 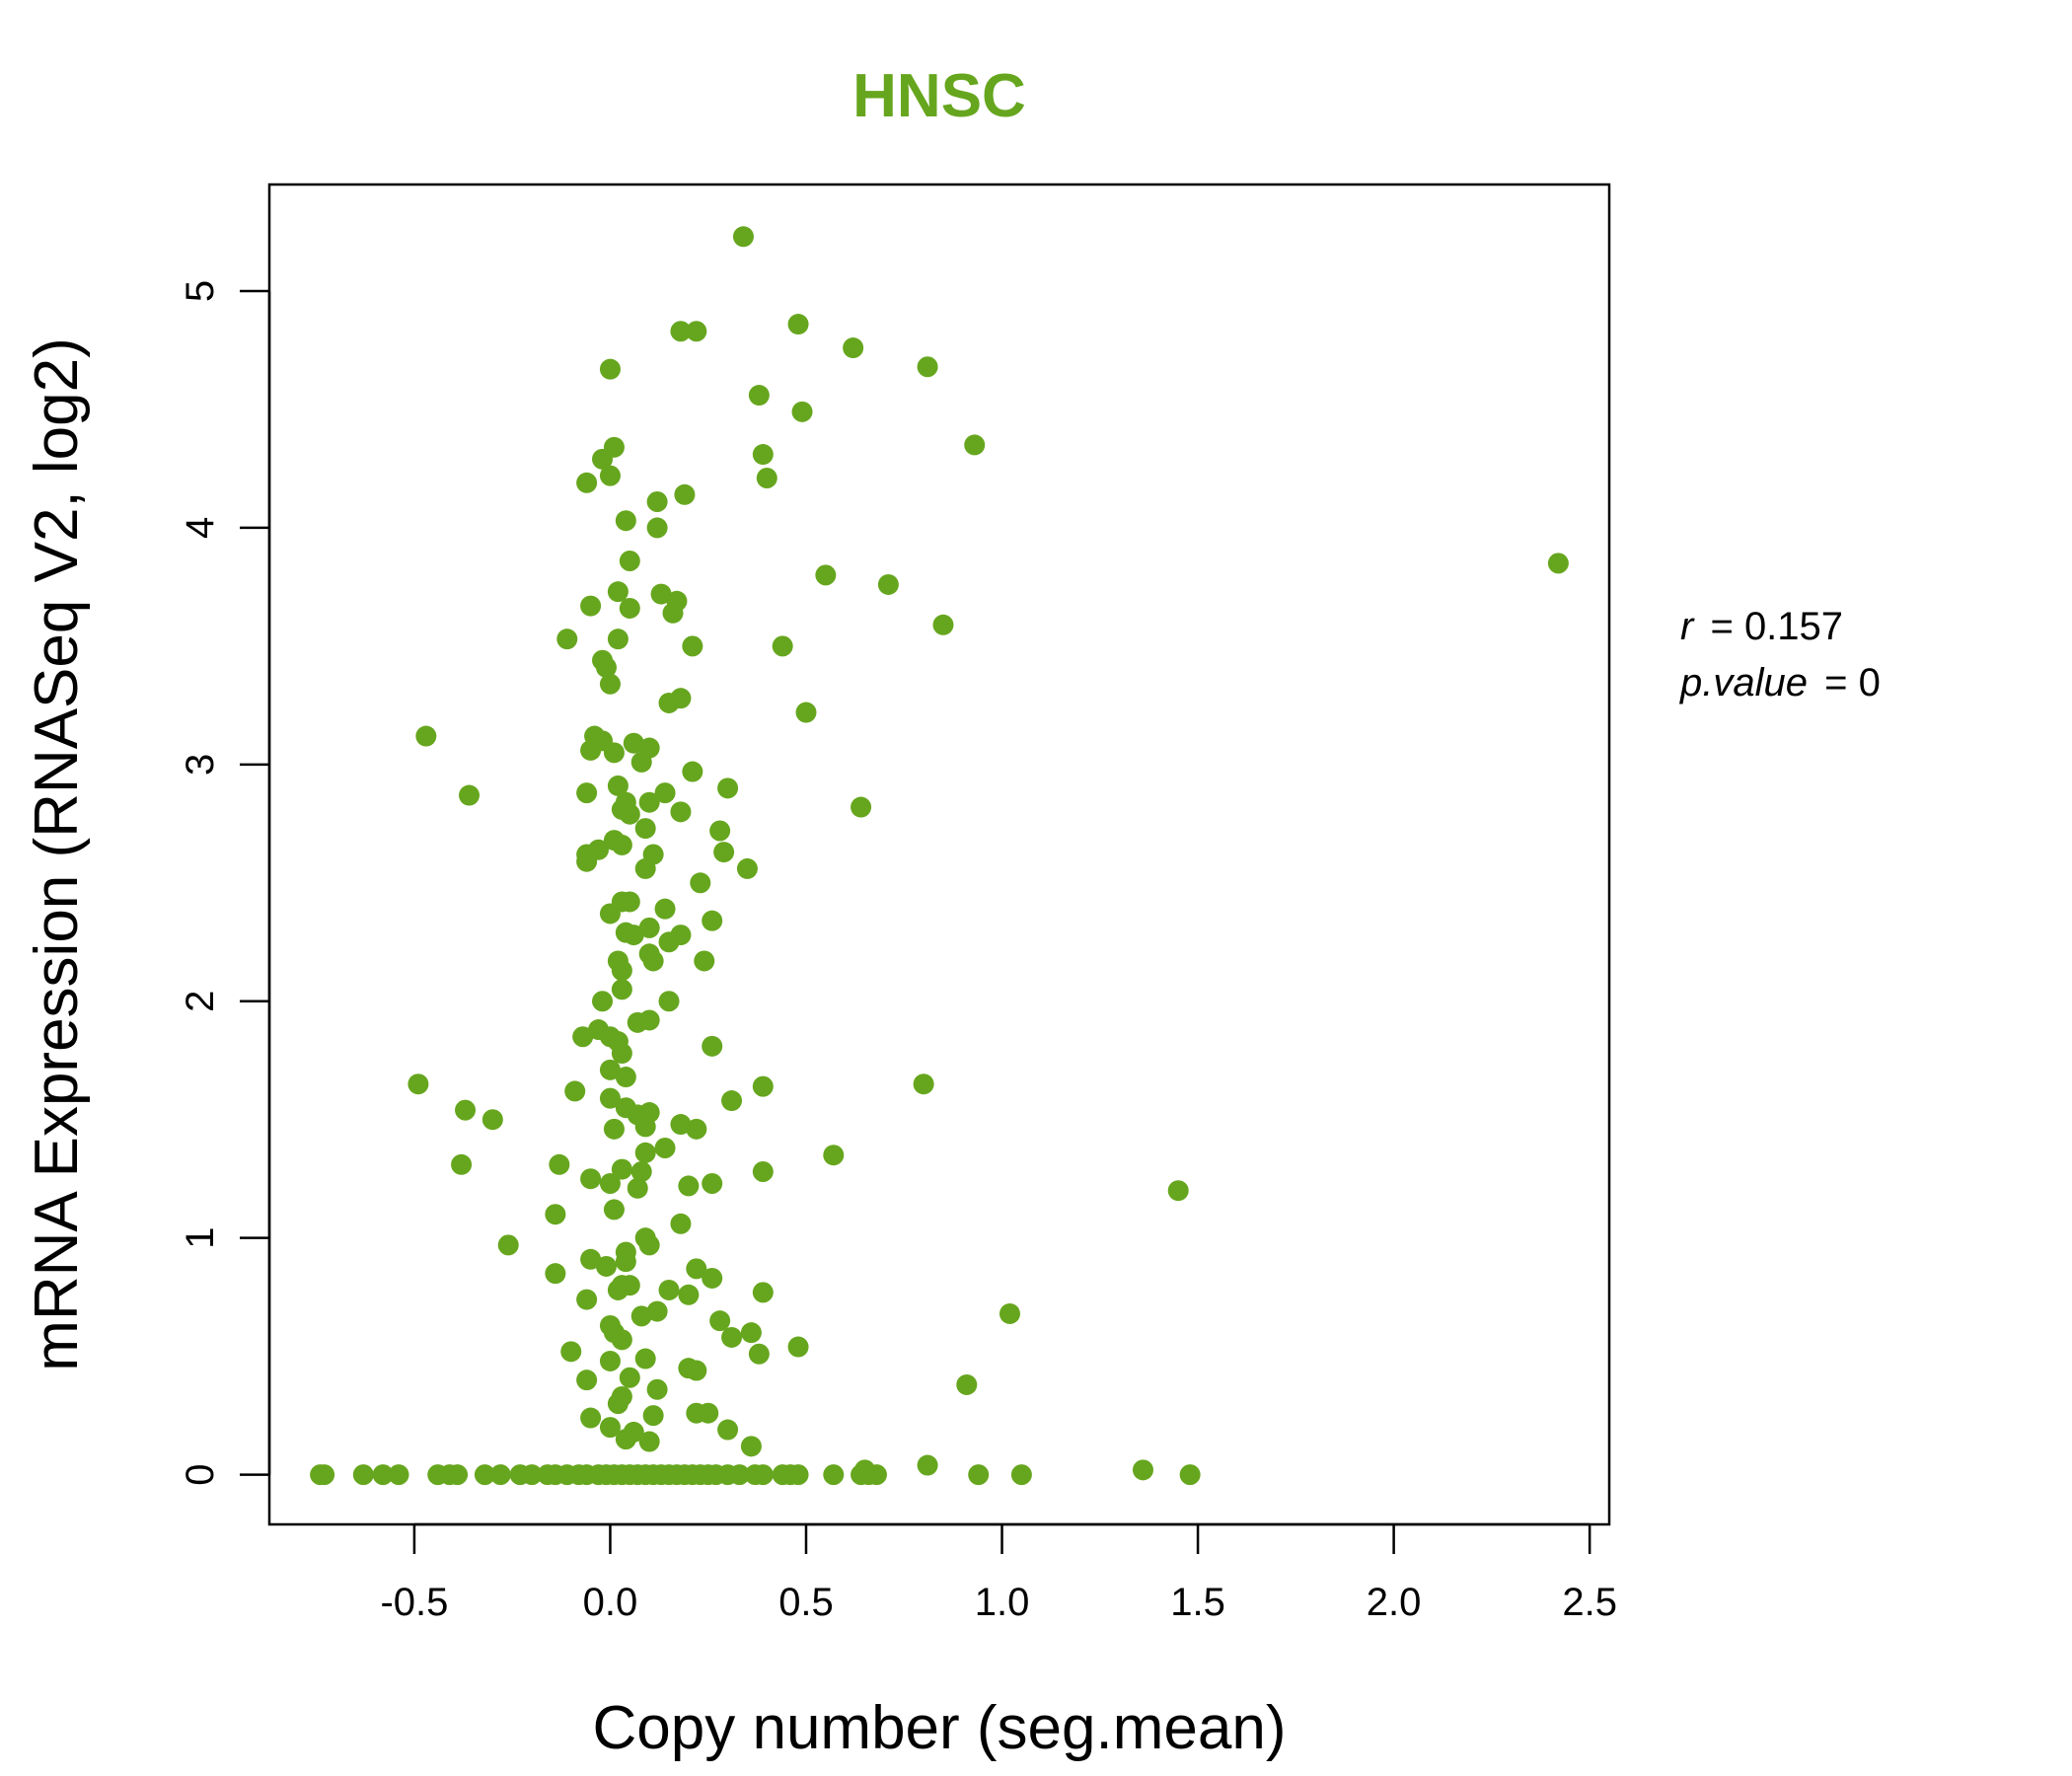 I want to click on p-value: 0, so click(x=1870, y=683).